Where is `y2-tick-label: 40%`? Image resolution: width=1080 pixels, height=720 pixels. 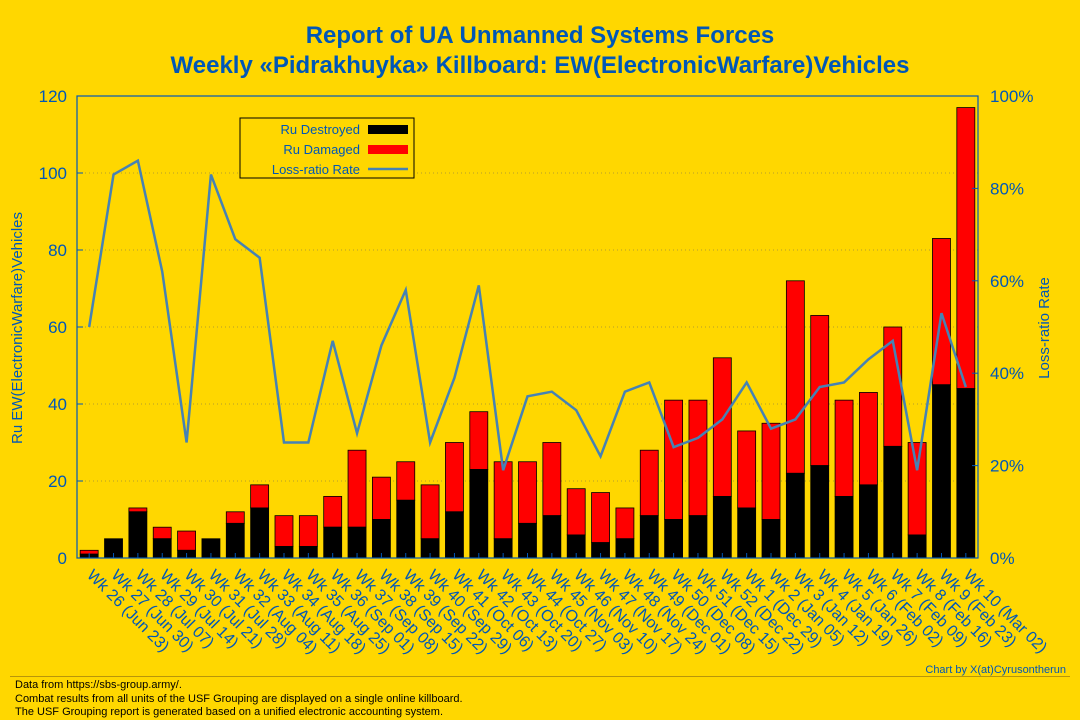
y2-tick-label: 40% is located at coordinates (1007, 373).